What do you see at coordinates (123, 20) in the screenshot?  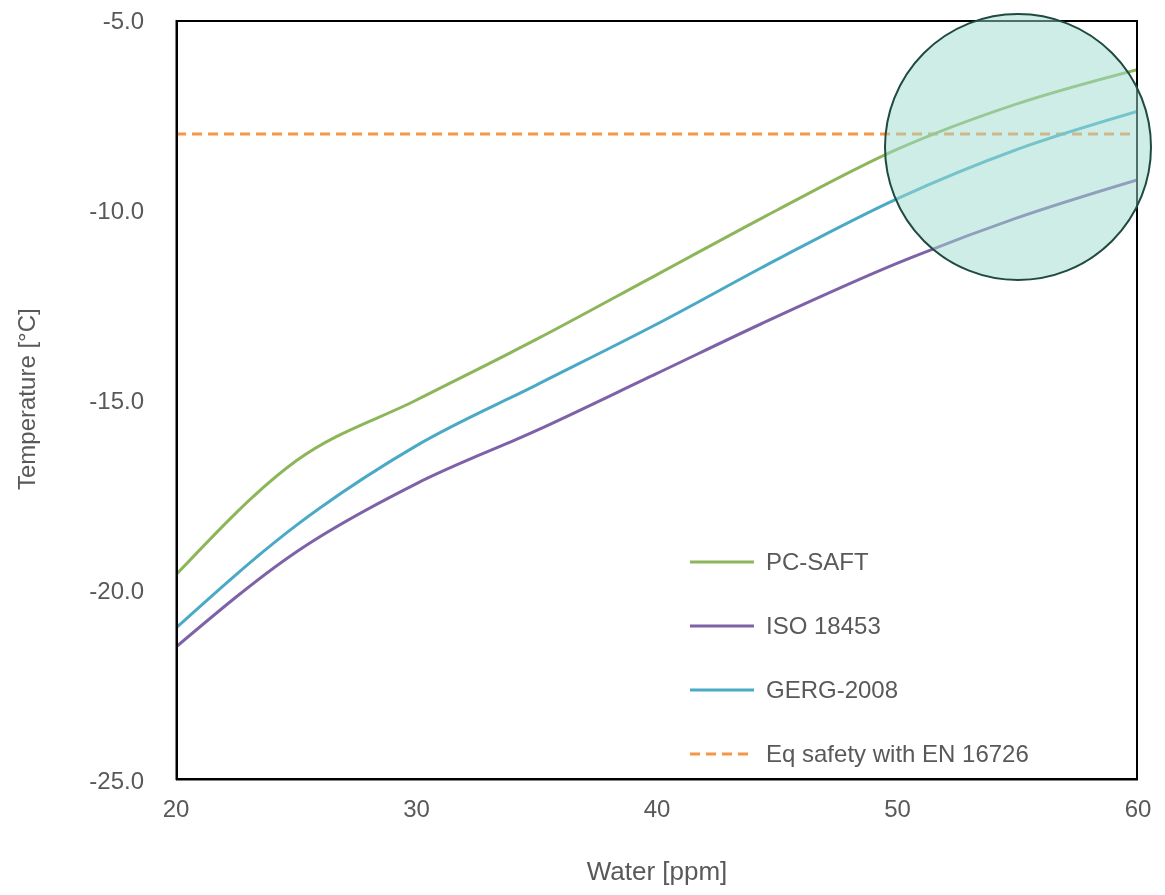 I see `y-tick-label: -5.0` at bounding box center [123, 20].